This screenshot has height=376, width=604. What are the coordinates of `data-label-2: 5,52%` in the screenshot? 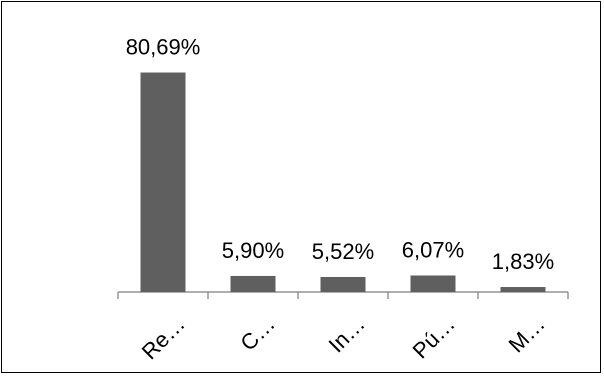 It's located at (343, 251).